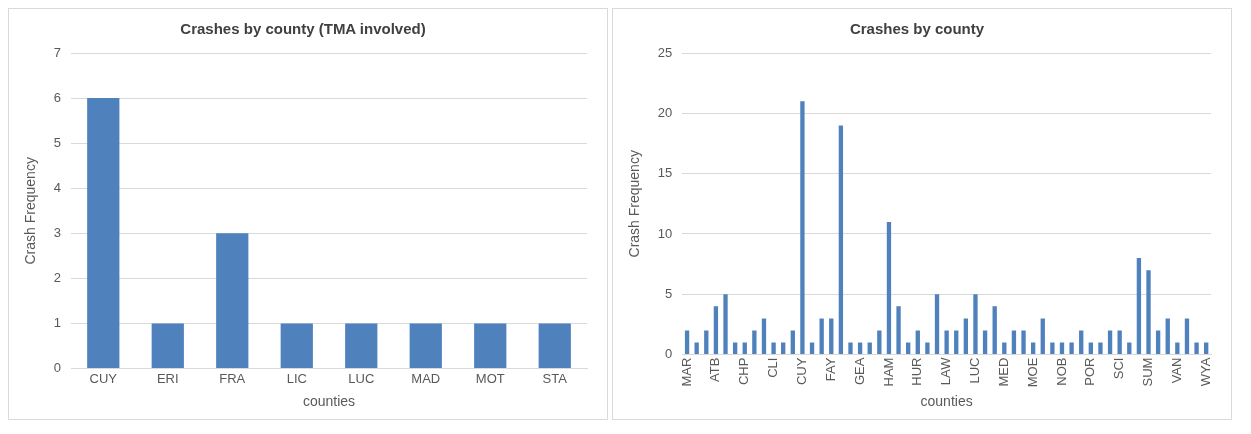  I want to click on x-tick-label: CLI, so click(773, 367).